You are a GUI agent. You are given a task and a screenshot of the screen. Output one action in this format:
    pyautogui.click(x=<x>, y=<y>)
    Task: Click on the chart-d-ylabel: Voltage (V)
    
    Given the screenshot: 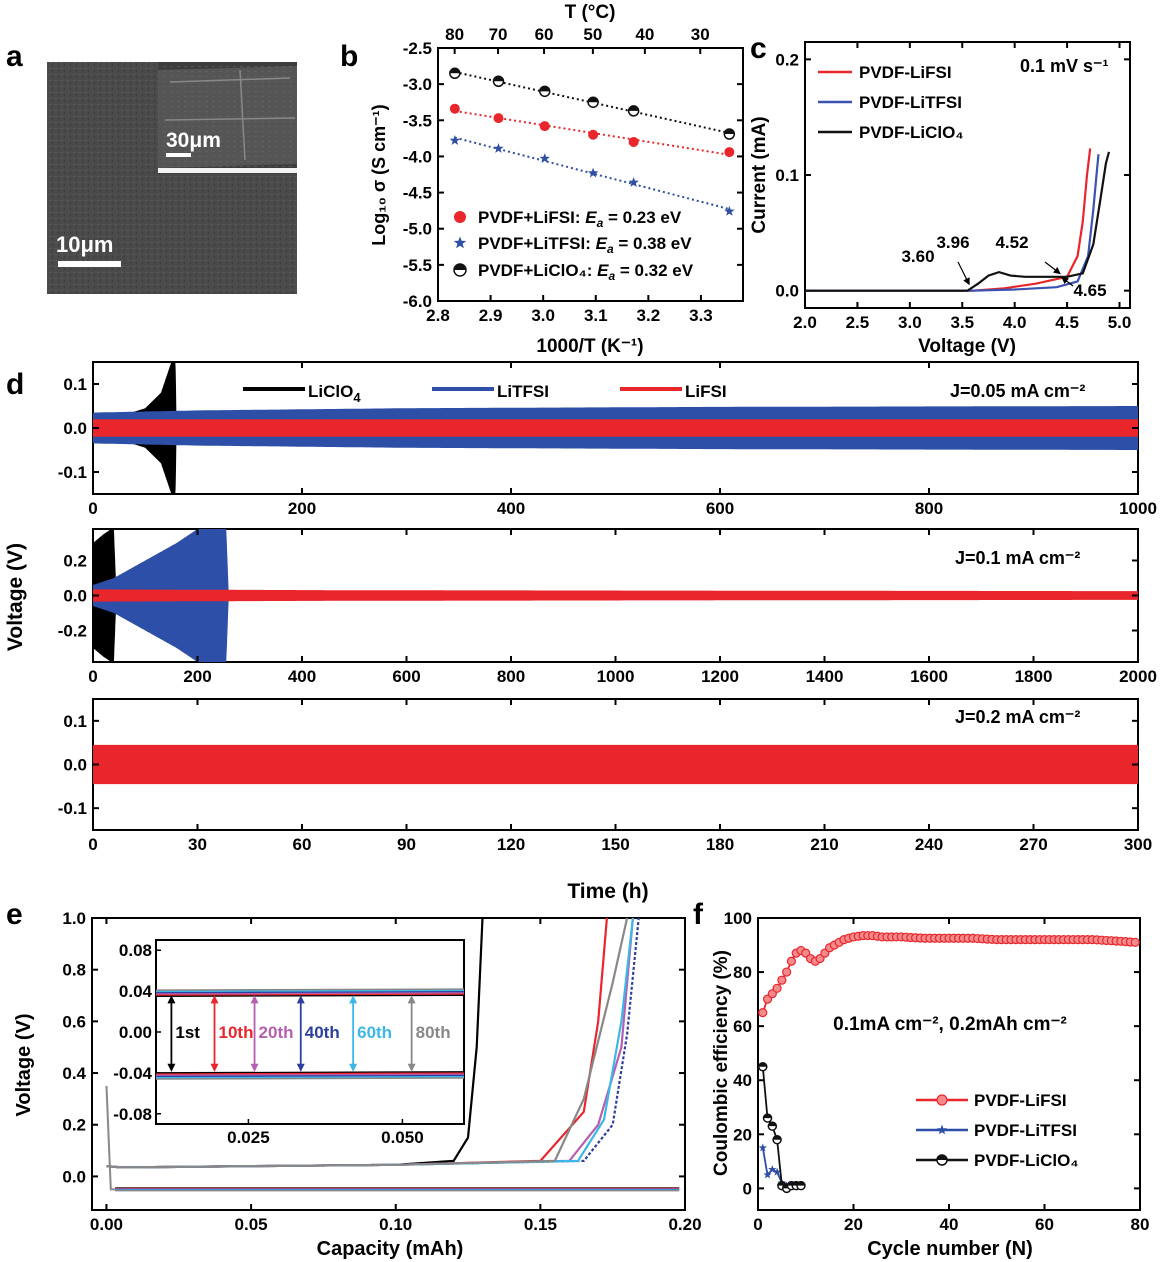 What is the action you would take?
    pyautogui.click(x=15, y=597)
    